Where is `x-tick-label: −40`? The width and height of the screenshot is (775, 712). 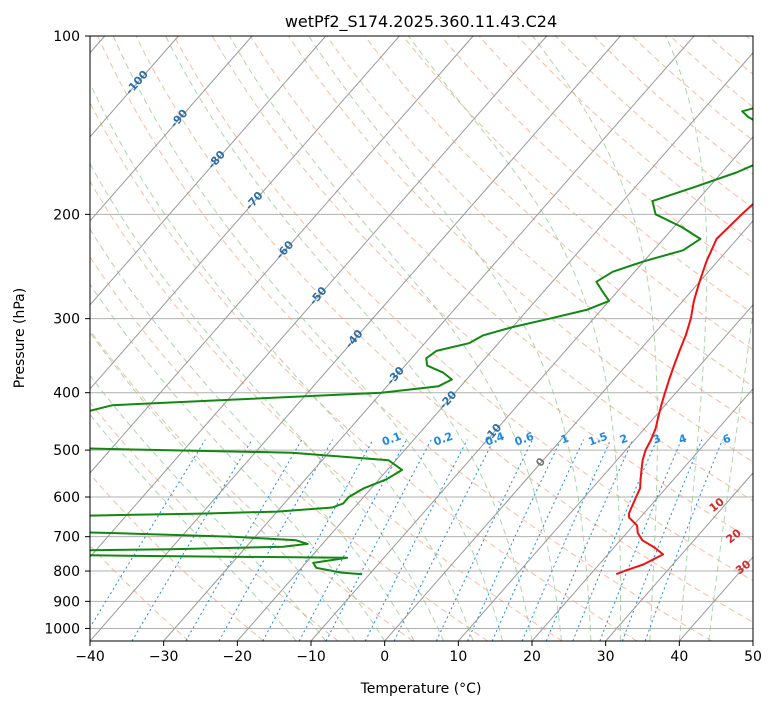
x-tick-label: −40 is located at coordinates (90, 657).